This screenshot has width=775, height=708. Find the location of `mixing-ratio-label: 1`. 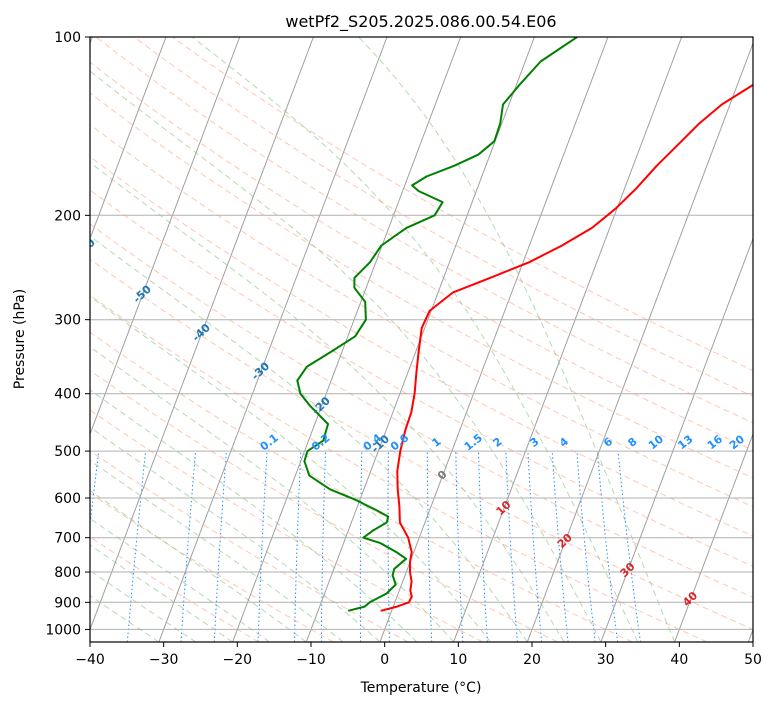

mixing-ratio-label: 1 is located at coordinates (436, 442).